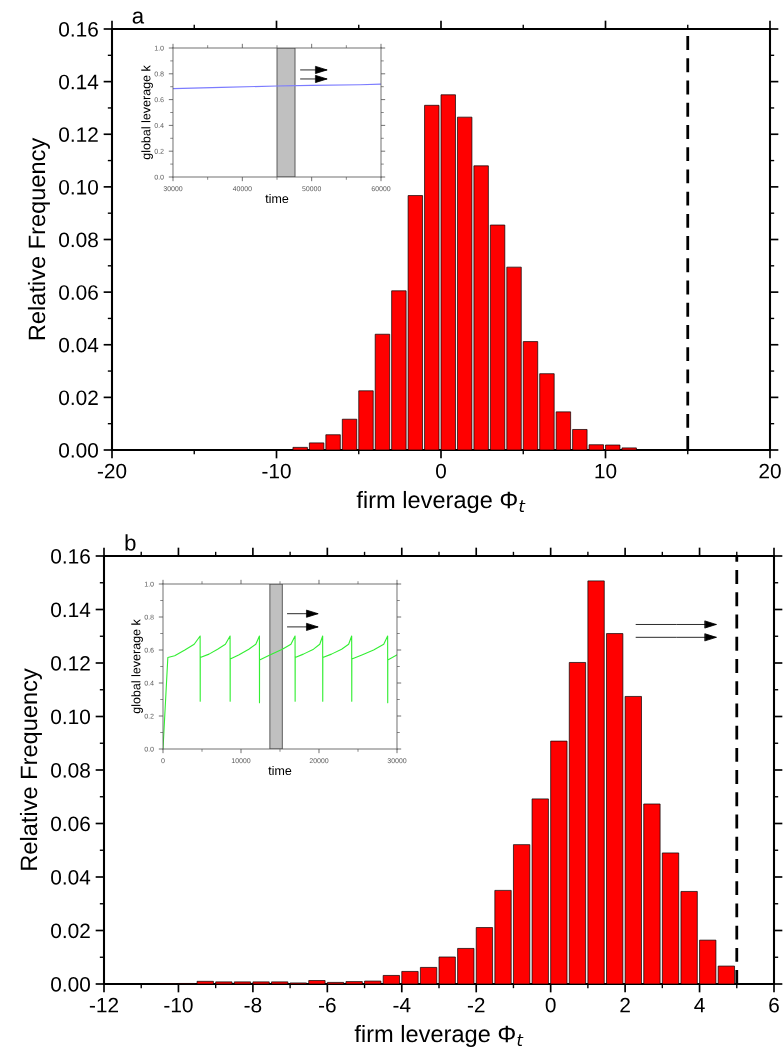  What do you see at coordinates (625, 1005) in the screenshot?
I see `x-tick-label: 2` at bounding box center [625, 1005].